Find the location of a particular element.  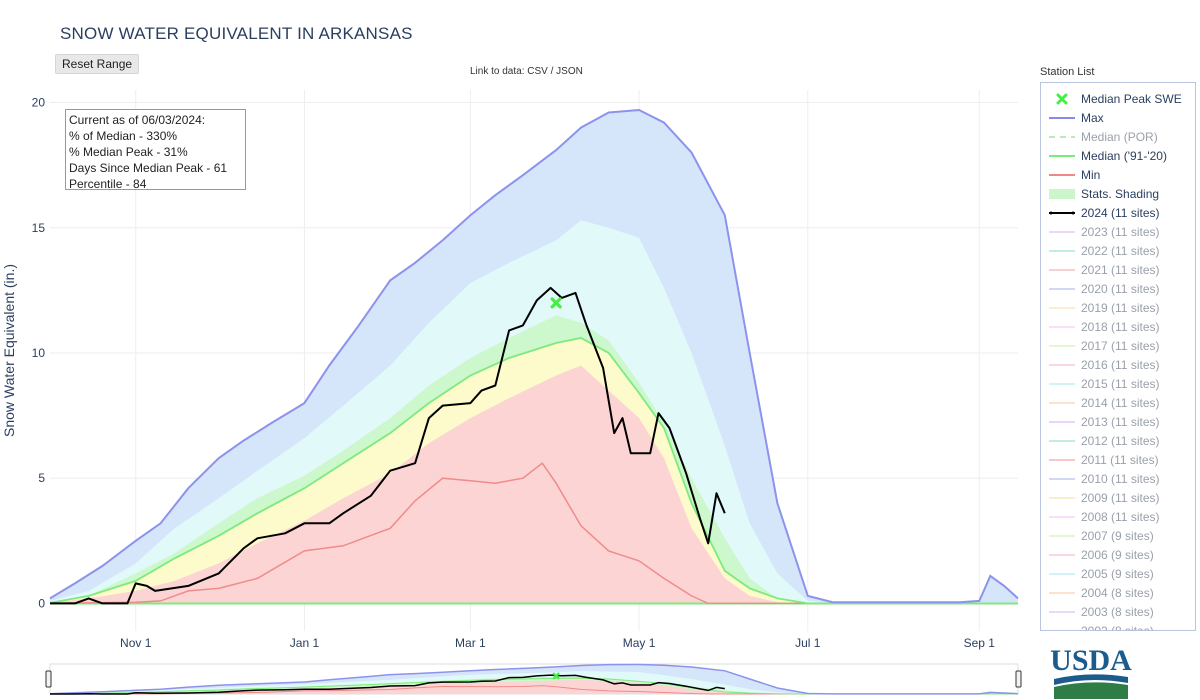

legend-item: 2004 (8 sites) is located at coordinates (1118, 592).